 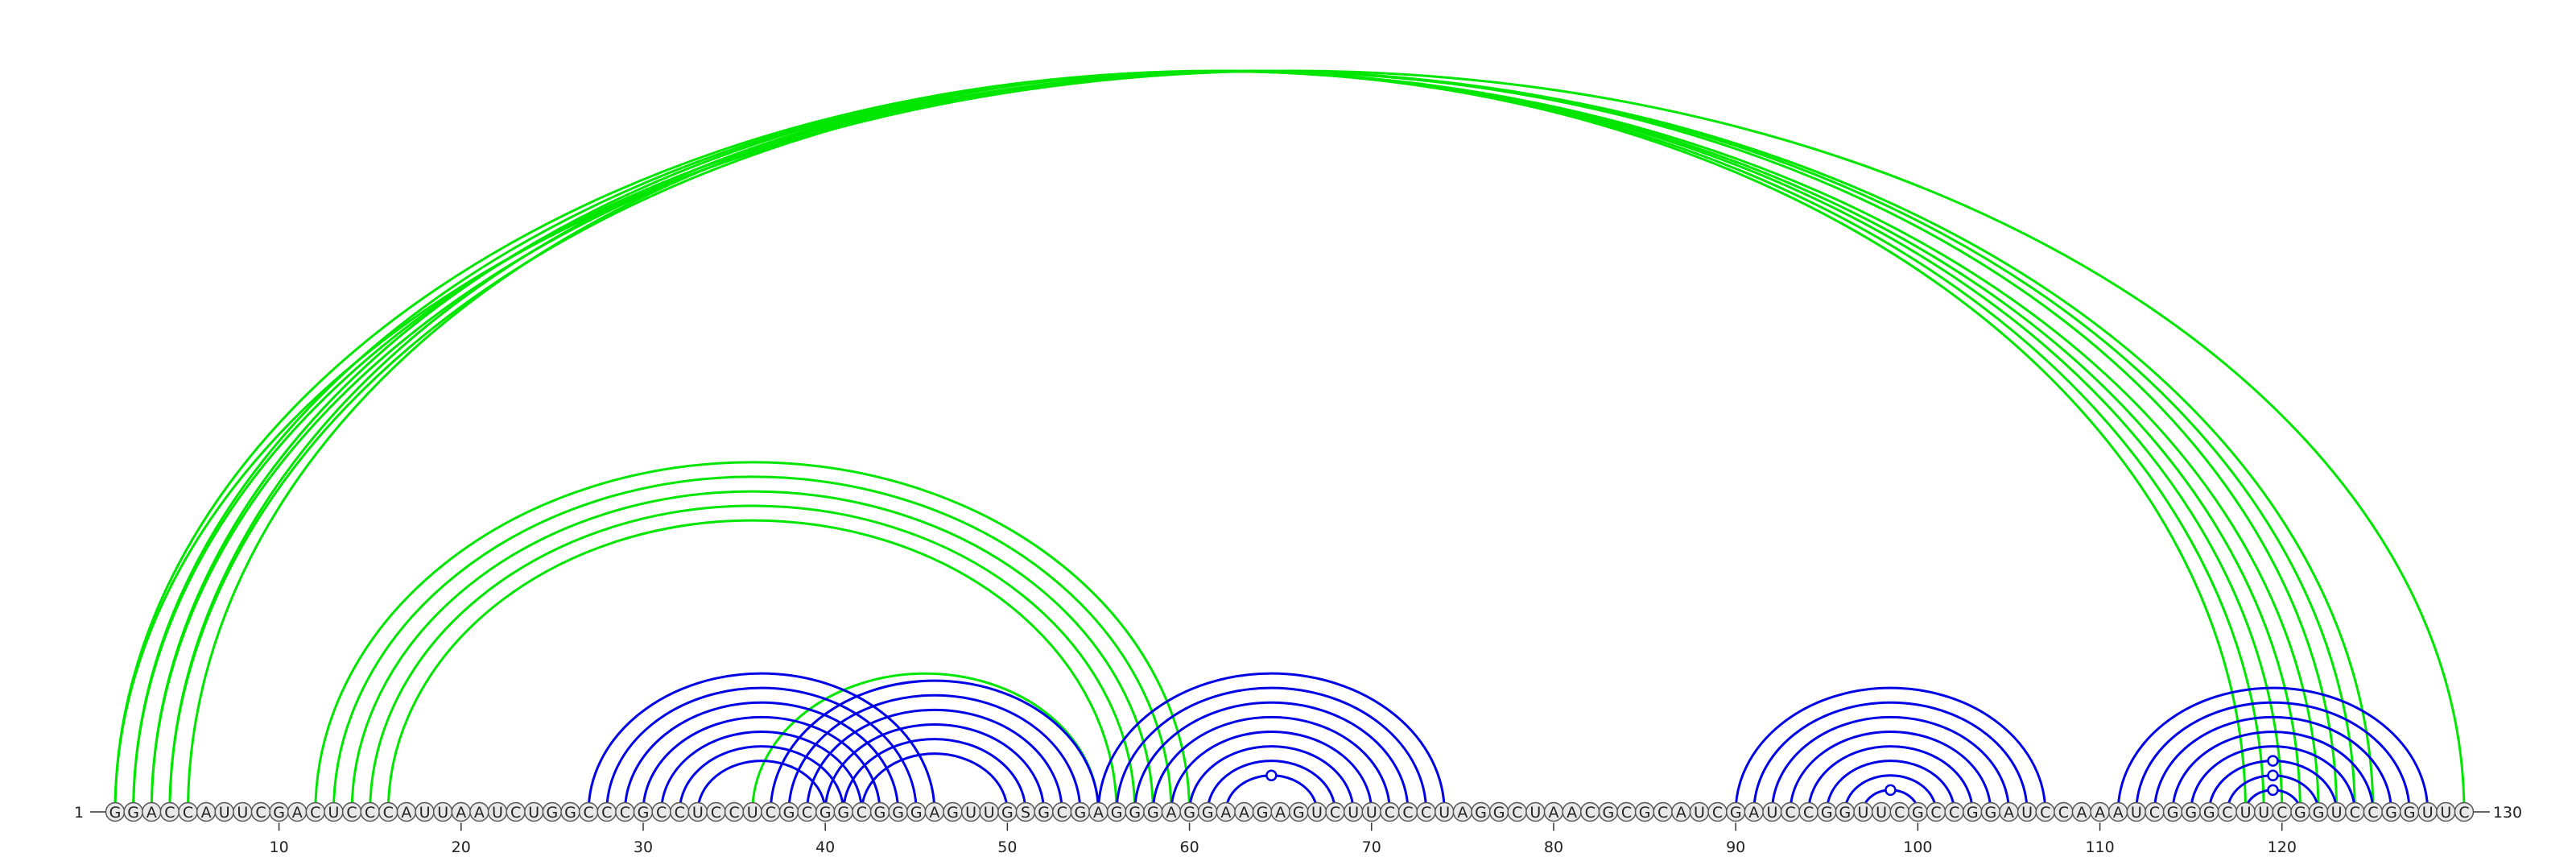 What do you see at coordinates (2099, 847) in the screenshot?
I see `tick-label: 110` at bounding box center [2099, 847].